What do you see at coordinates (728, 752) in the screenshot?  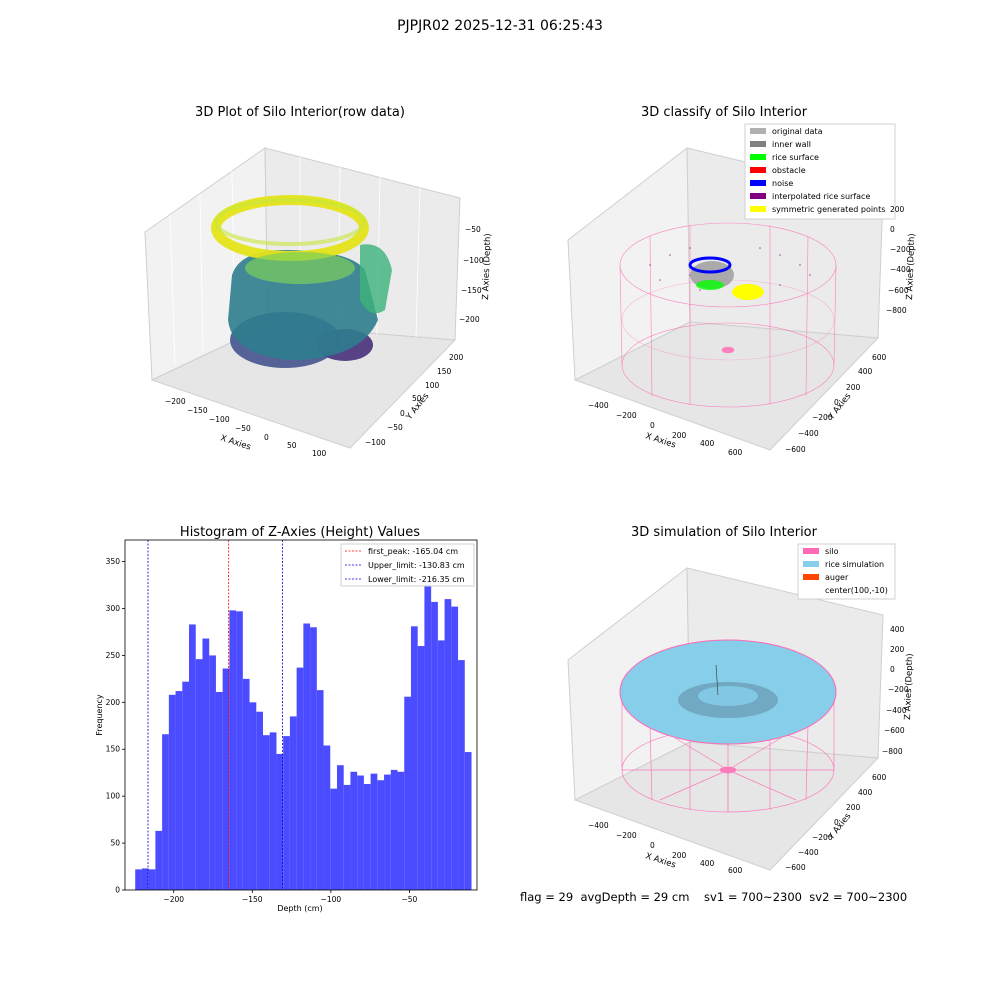 I see `silo-wireframe` at bounding box center [728, 752].